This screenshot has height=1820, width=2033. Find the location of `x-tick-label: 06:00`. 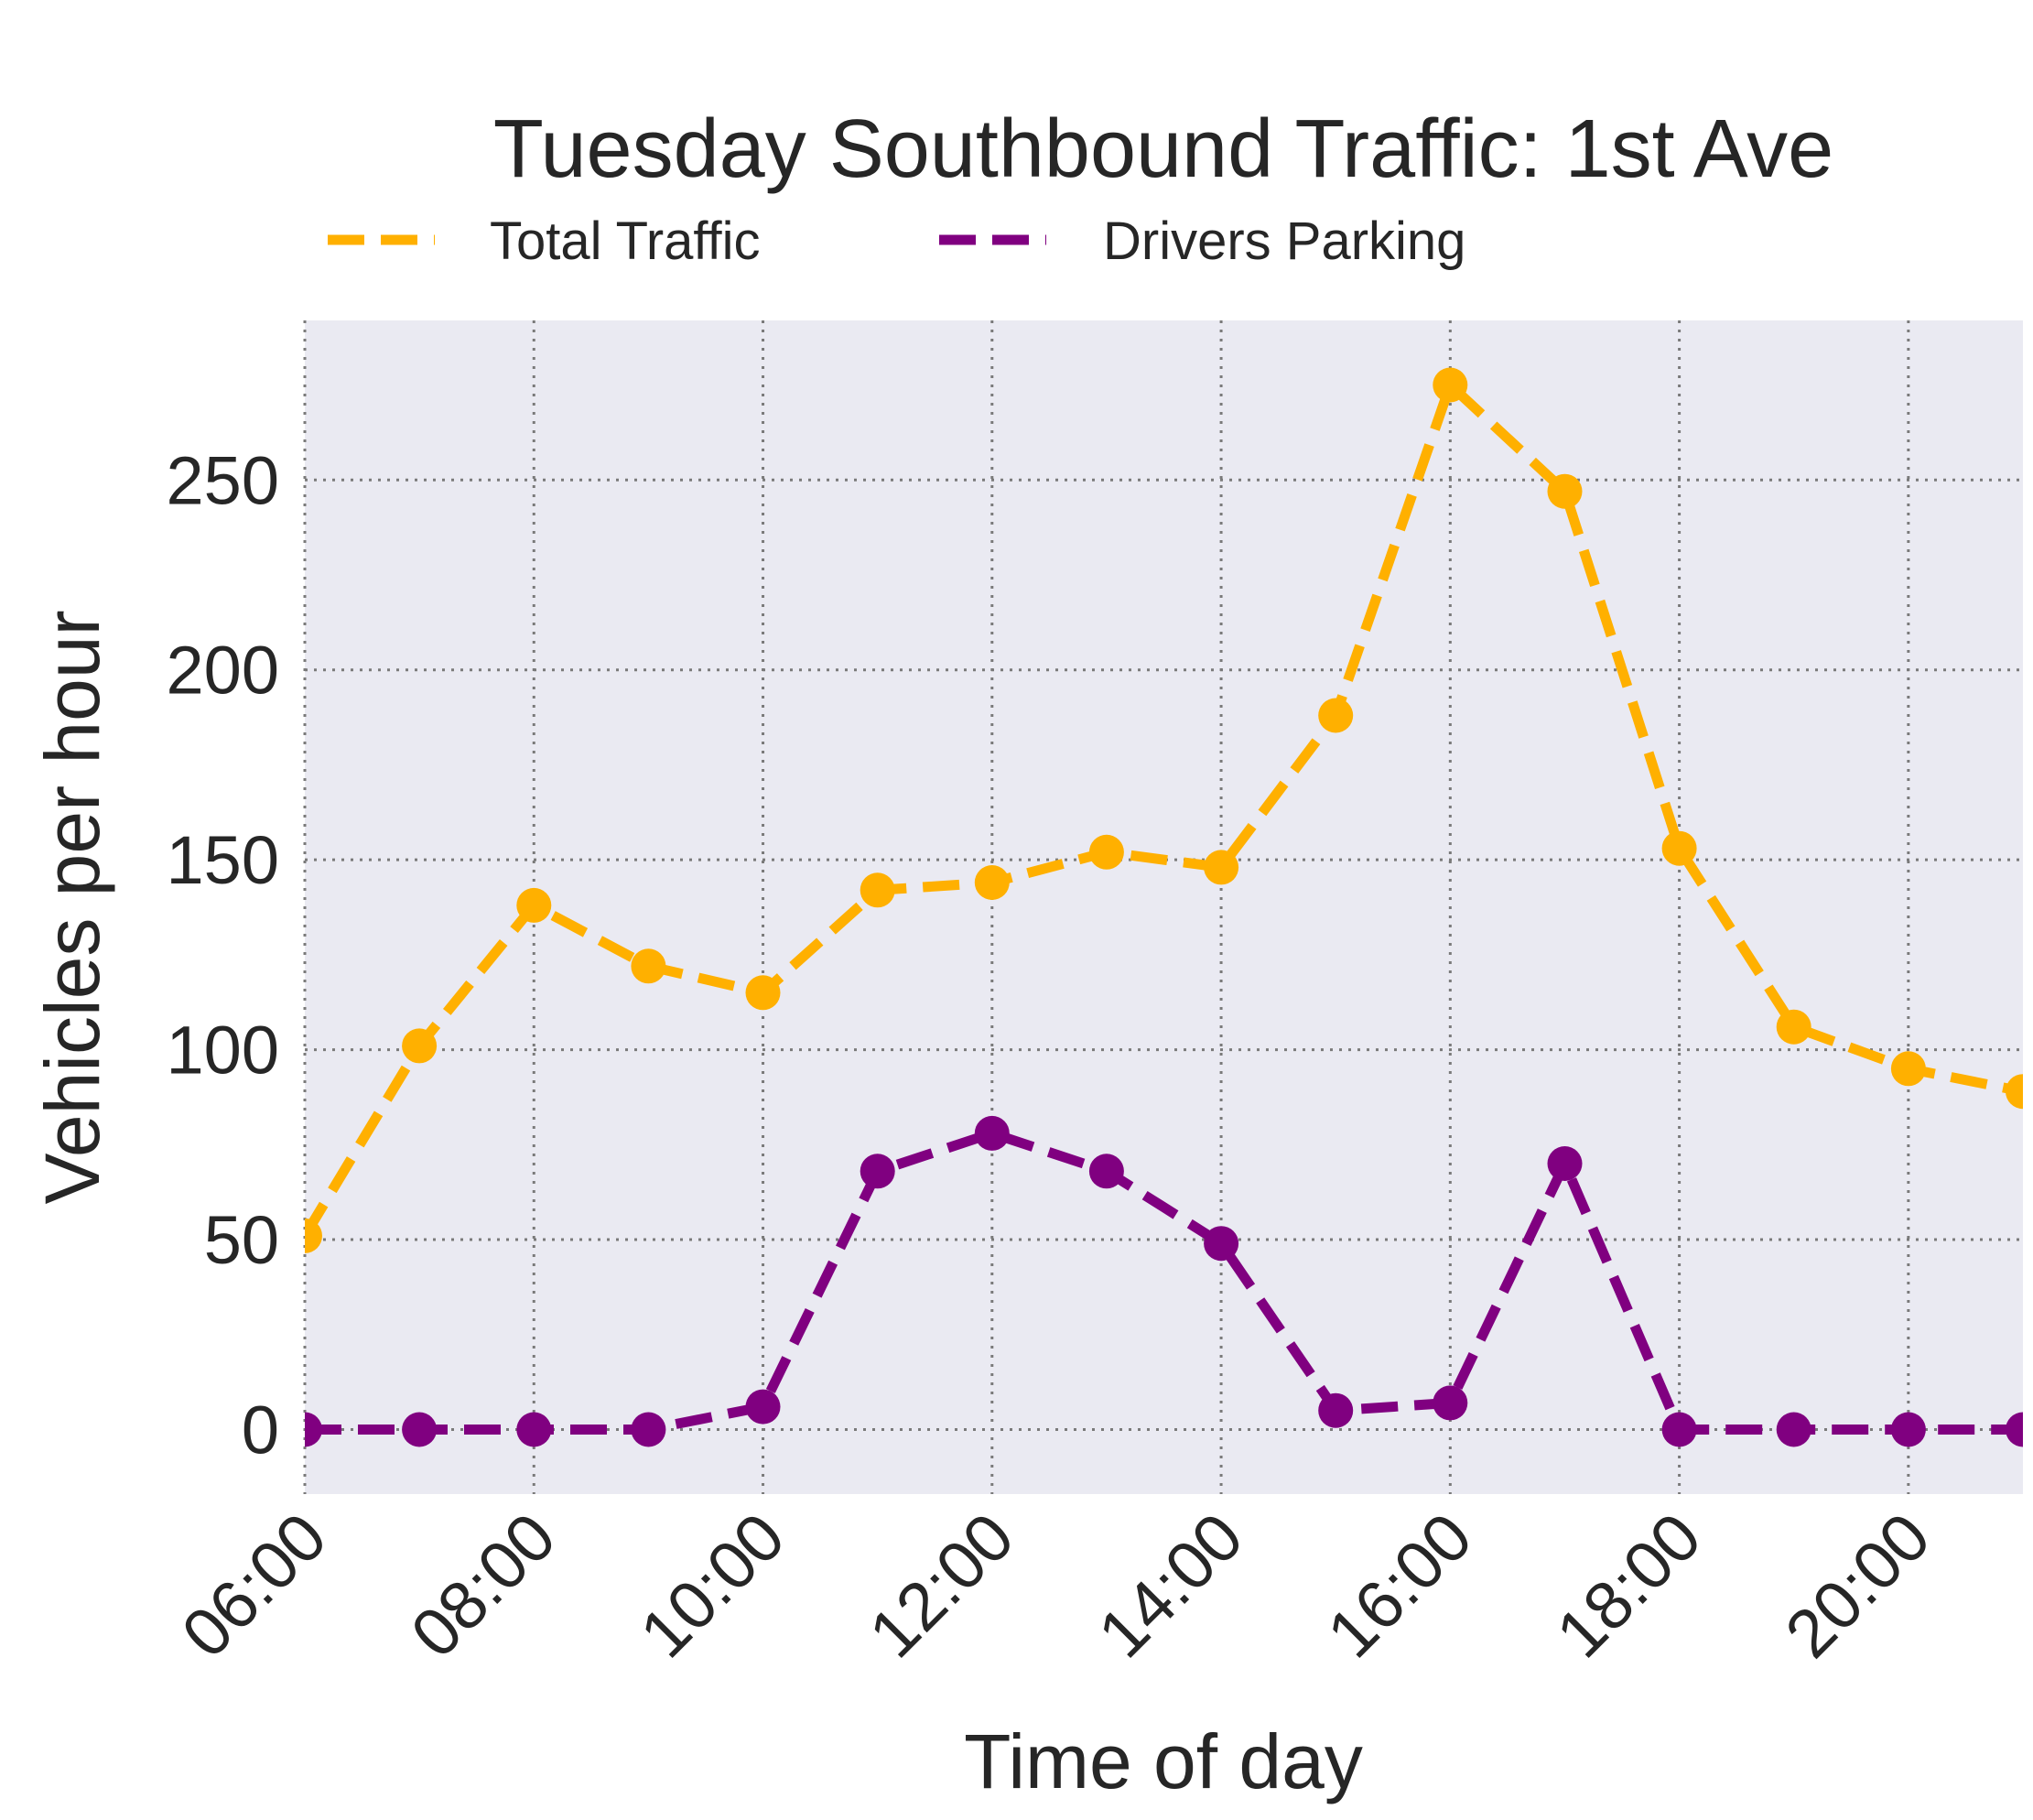

x-tick-label: 06:00 is located at coordinates (254, 1586).